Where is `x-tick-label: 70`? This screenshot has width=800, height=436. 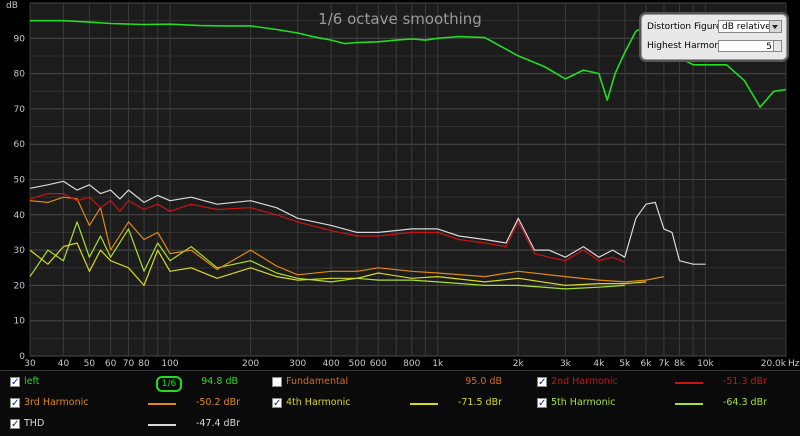
x-tick-label: 70 is located at coordinates (129, 364).